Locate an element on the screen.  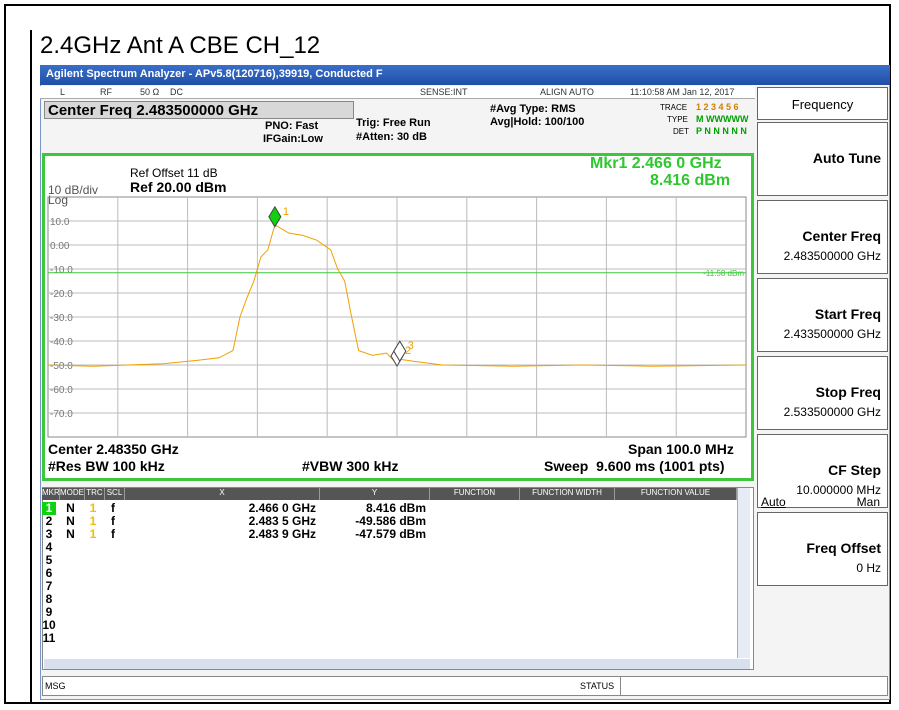
table-header: Y is located at coordinates (375, 494).